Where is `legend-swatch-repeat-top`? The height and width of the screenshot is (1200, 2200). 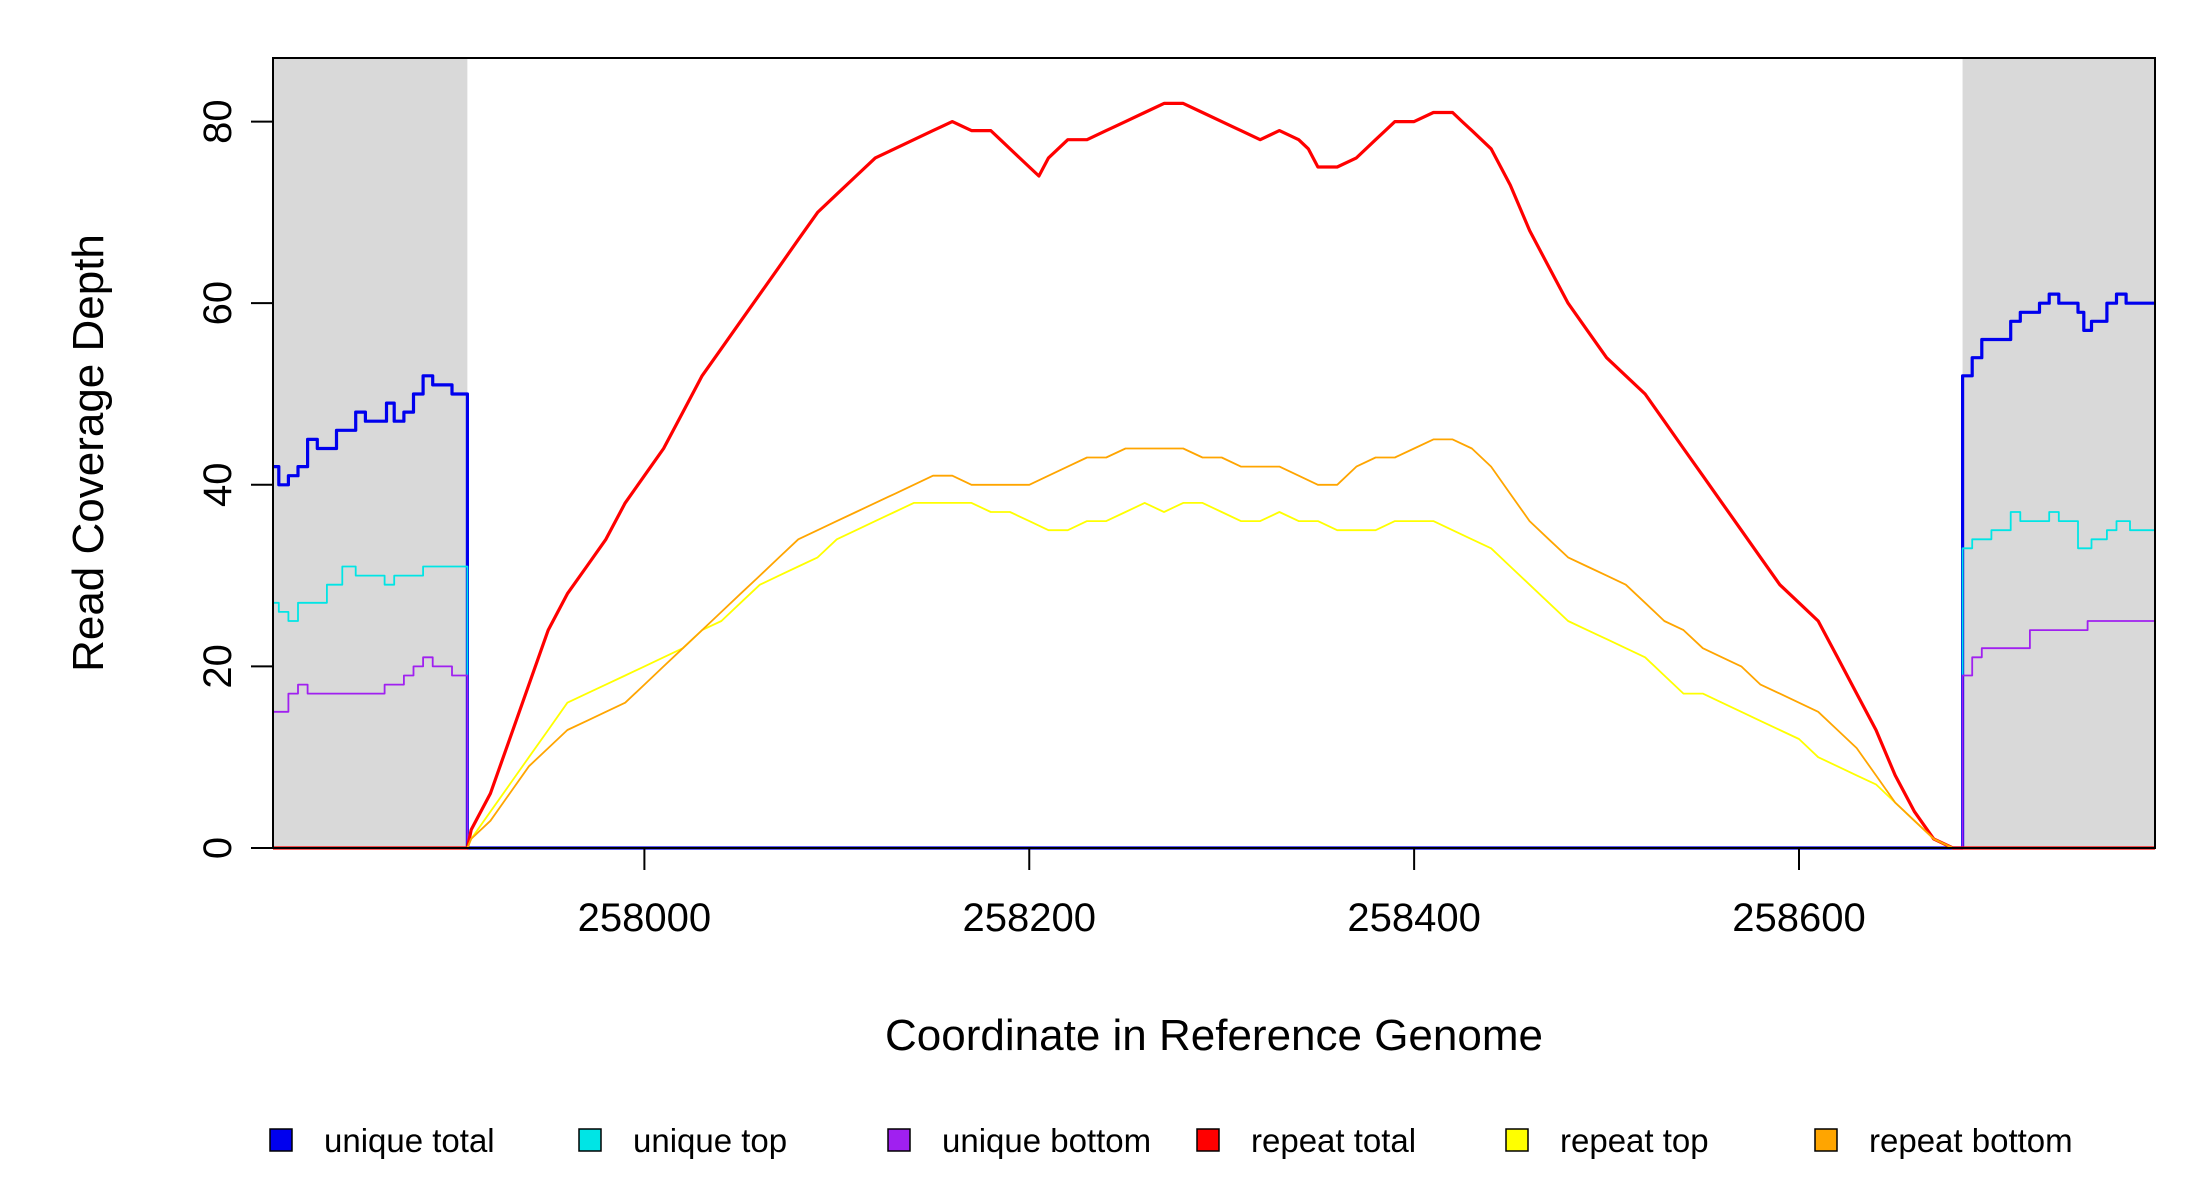 legend-swatch-repeat-top is located at coordinates (1517, 1140).